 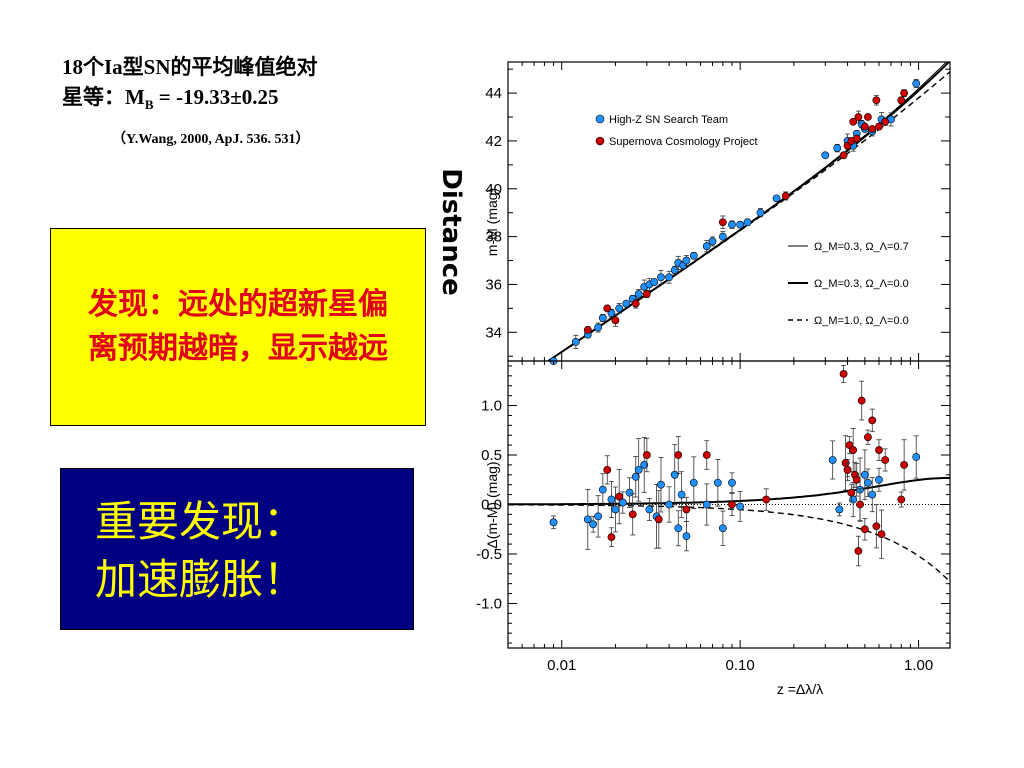 What do you see at coordinates (561, 665) in the screenshot?
I see `x-tick-label: 0.01` at bounding box center [561, 665].